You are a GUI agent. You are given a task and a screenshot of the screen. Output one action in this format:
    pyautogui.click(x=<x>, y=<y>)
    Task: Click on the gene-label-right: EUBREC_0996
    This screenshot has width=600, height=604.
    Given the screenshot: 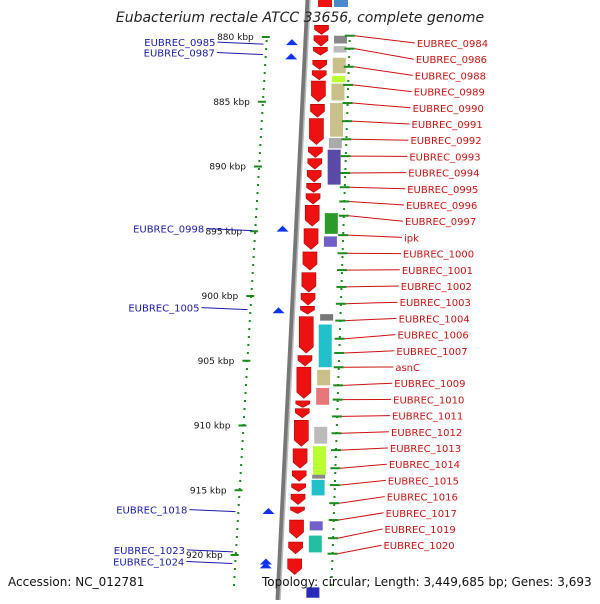 What is the action you would take?
    pyautogui.click(x=441, y=206)
    